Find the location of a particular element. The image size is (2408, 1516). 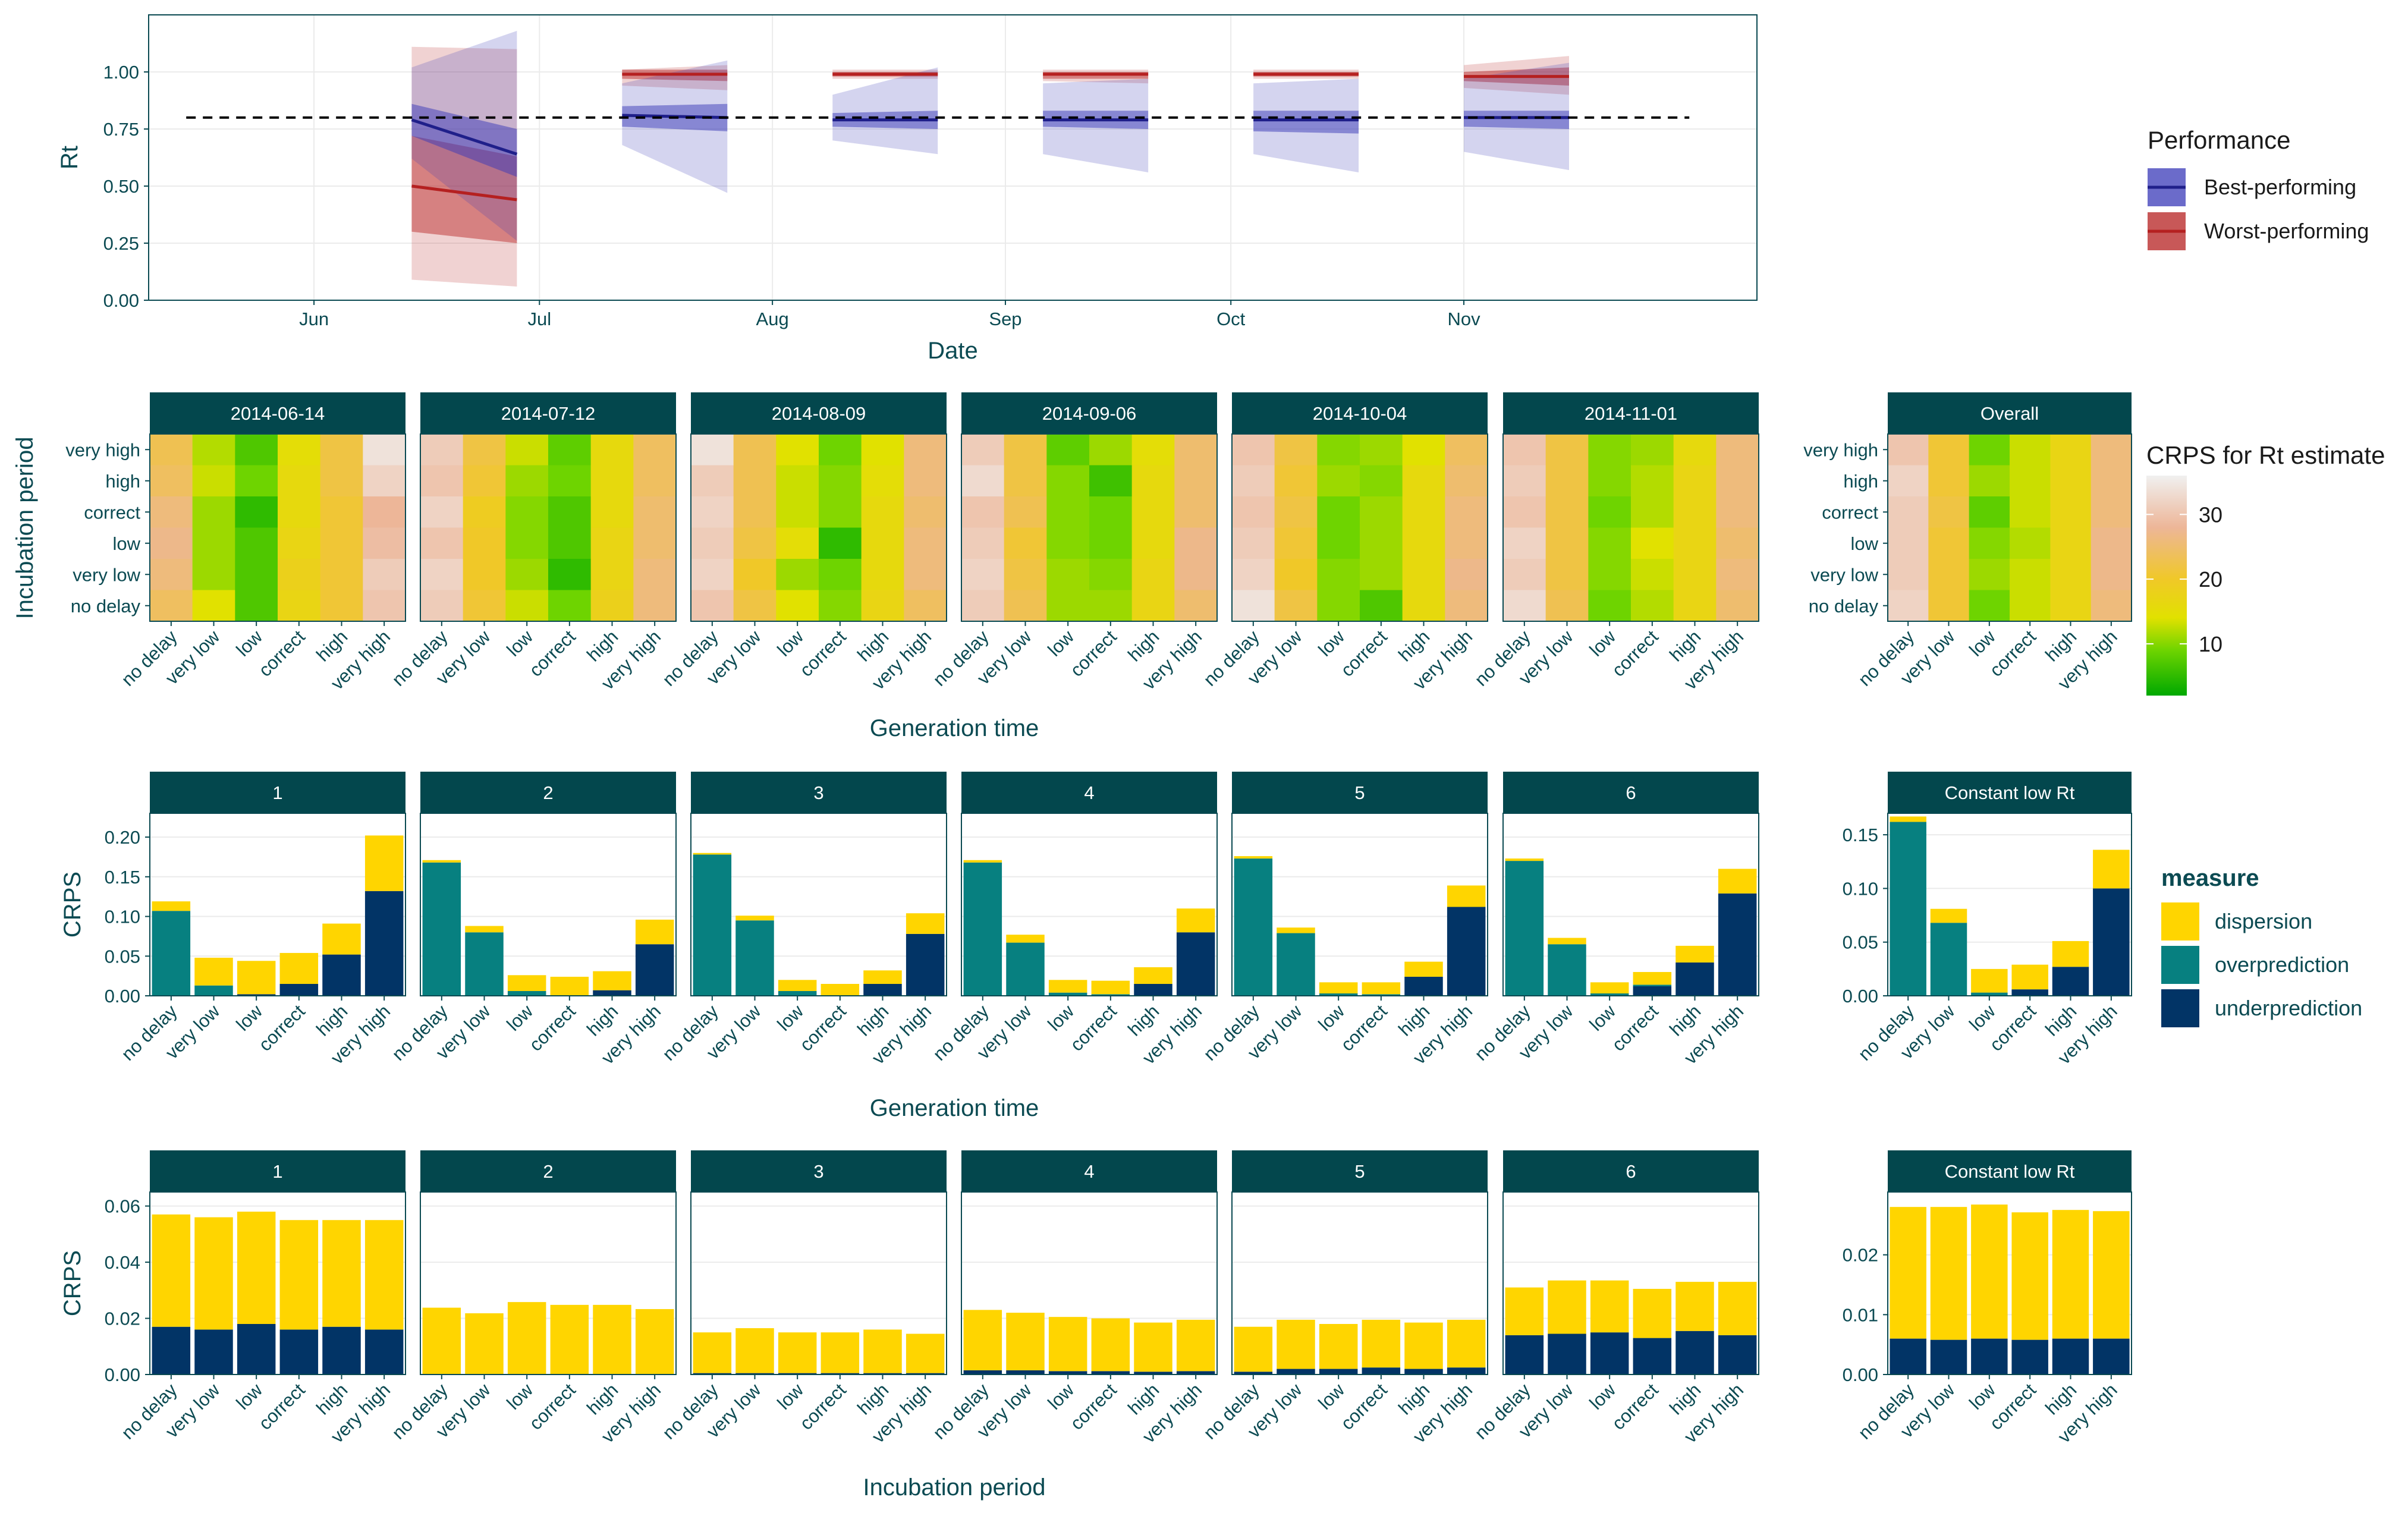

heatmap-0-strip is located at coordinates (277, 413).